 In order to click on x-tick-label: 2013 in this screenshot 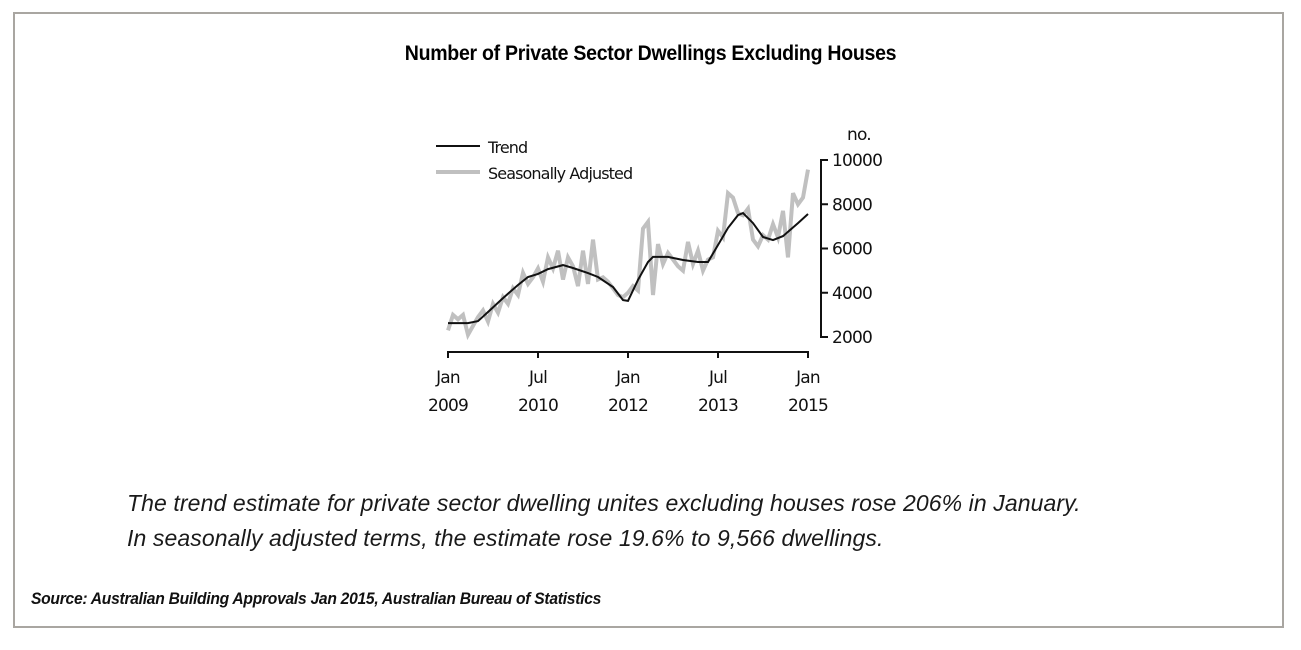, I will do `click(718, 406)`.